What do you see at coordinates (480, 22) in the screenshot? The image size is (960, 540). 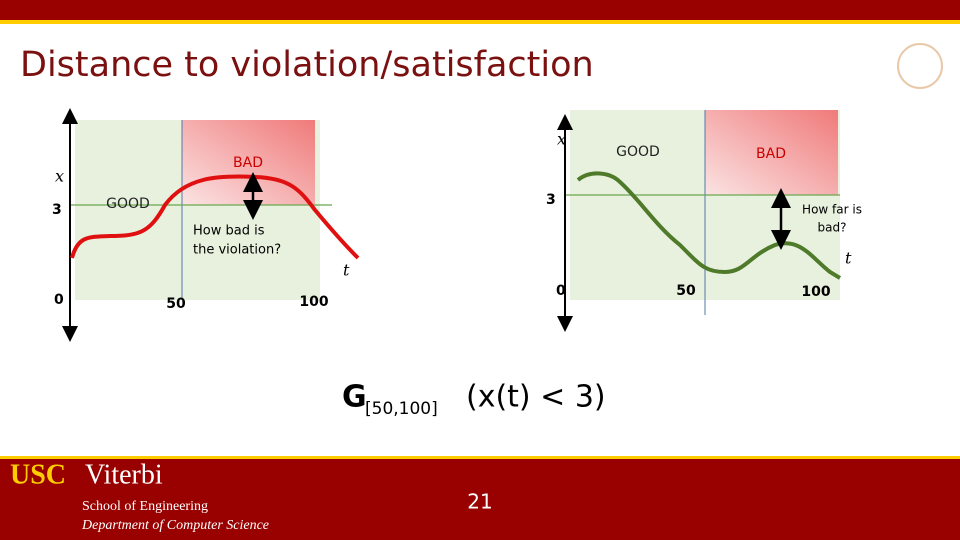 I see `header-stripe` at bounding box center [480, 22].